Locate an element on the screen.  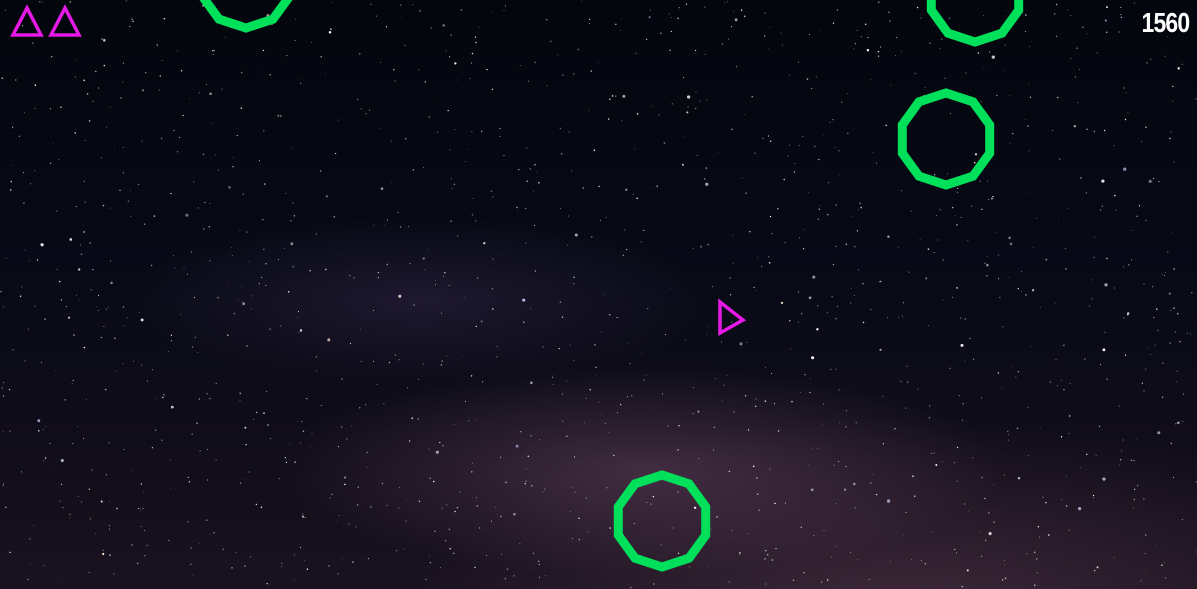
asteroid-top-right is located at coordinates (975, 23).